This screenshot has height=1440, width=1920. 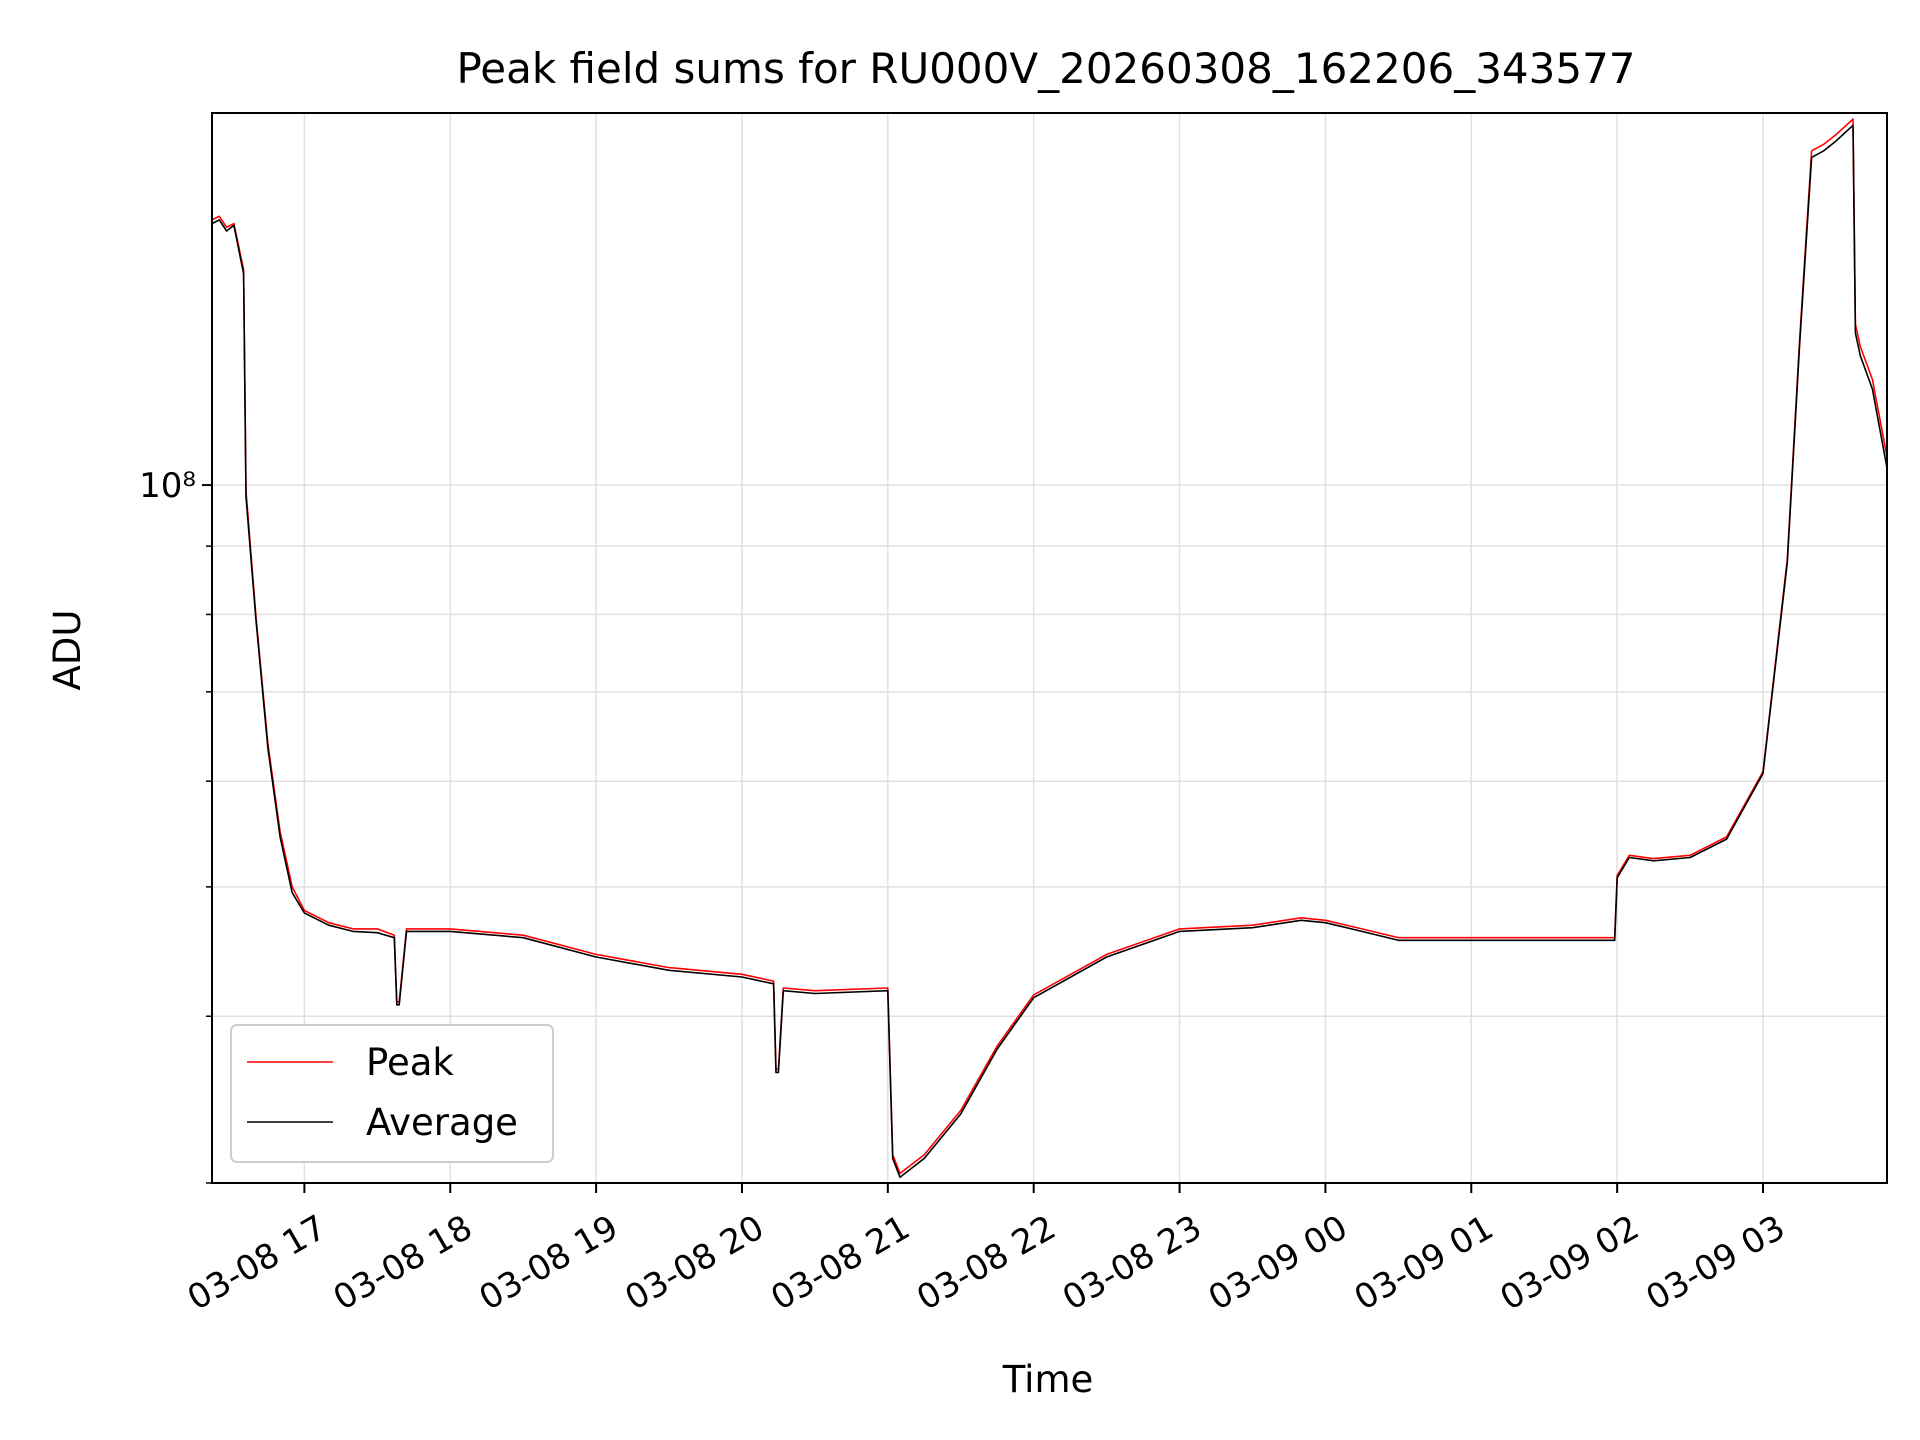 What do you see at coordinates (1570, 1263) in the screenshot?
I see `x-tick-label: 03-09 02` at bounding box center [1570, 1263].